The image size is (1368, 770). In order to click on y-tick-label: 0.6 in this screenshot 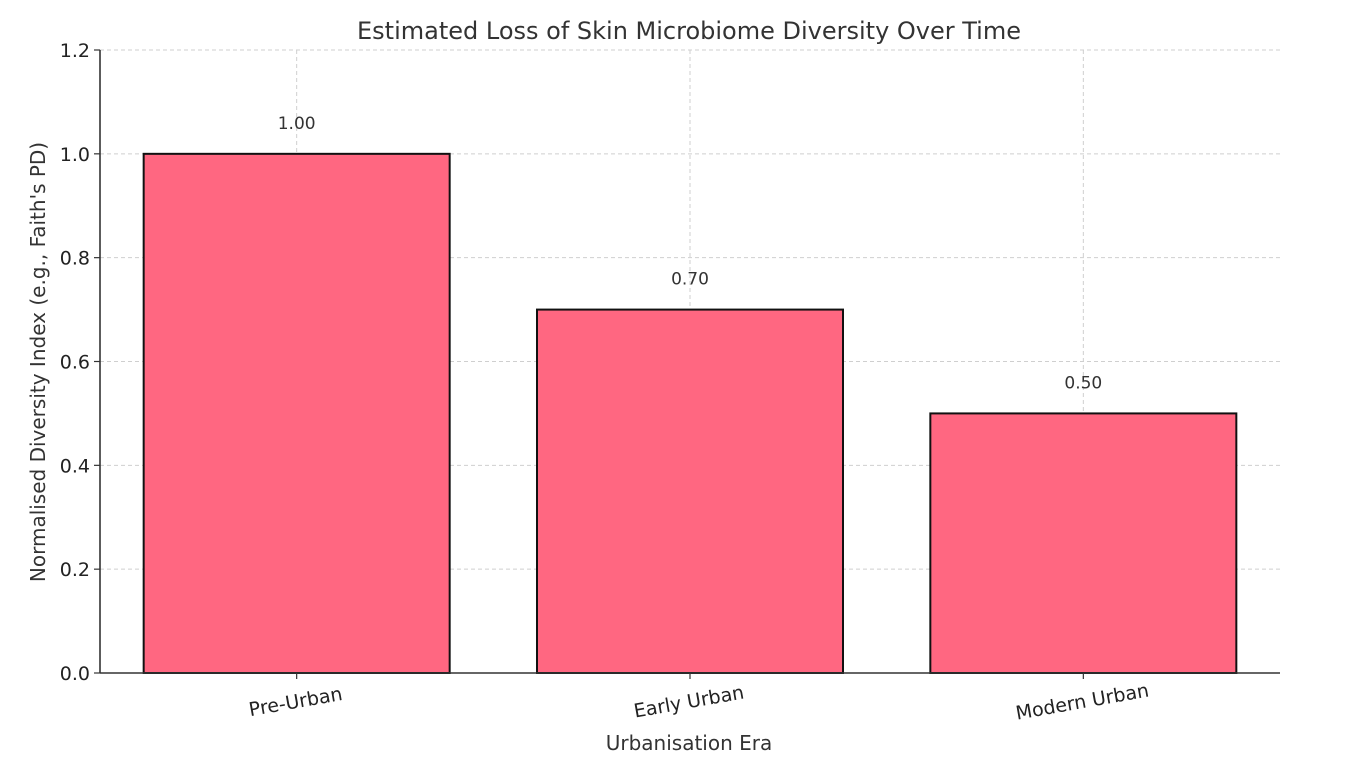, I will do `click(75, 363)`.